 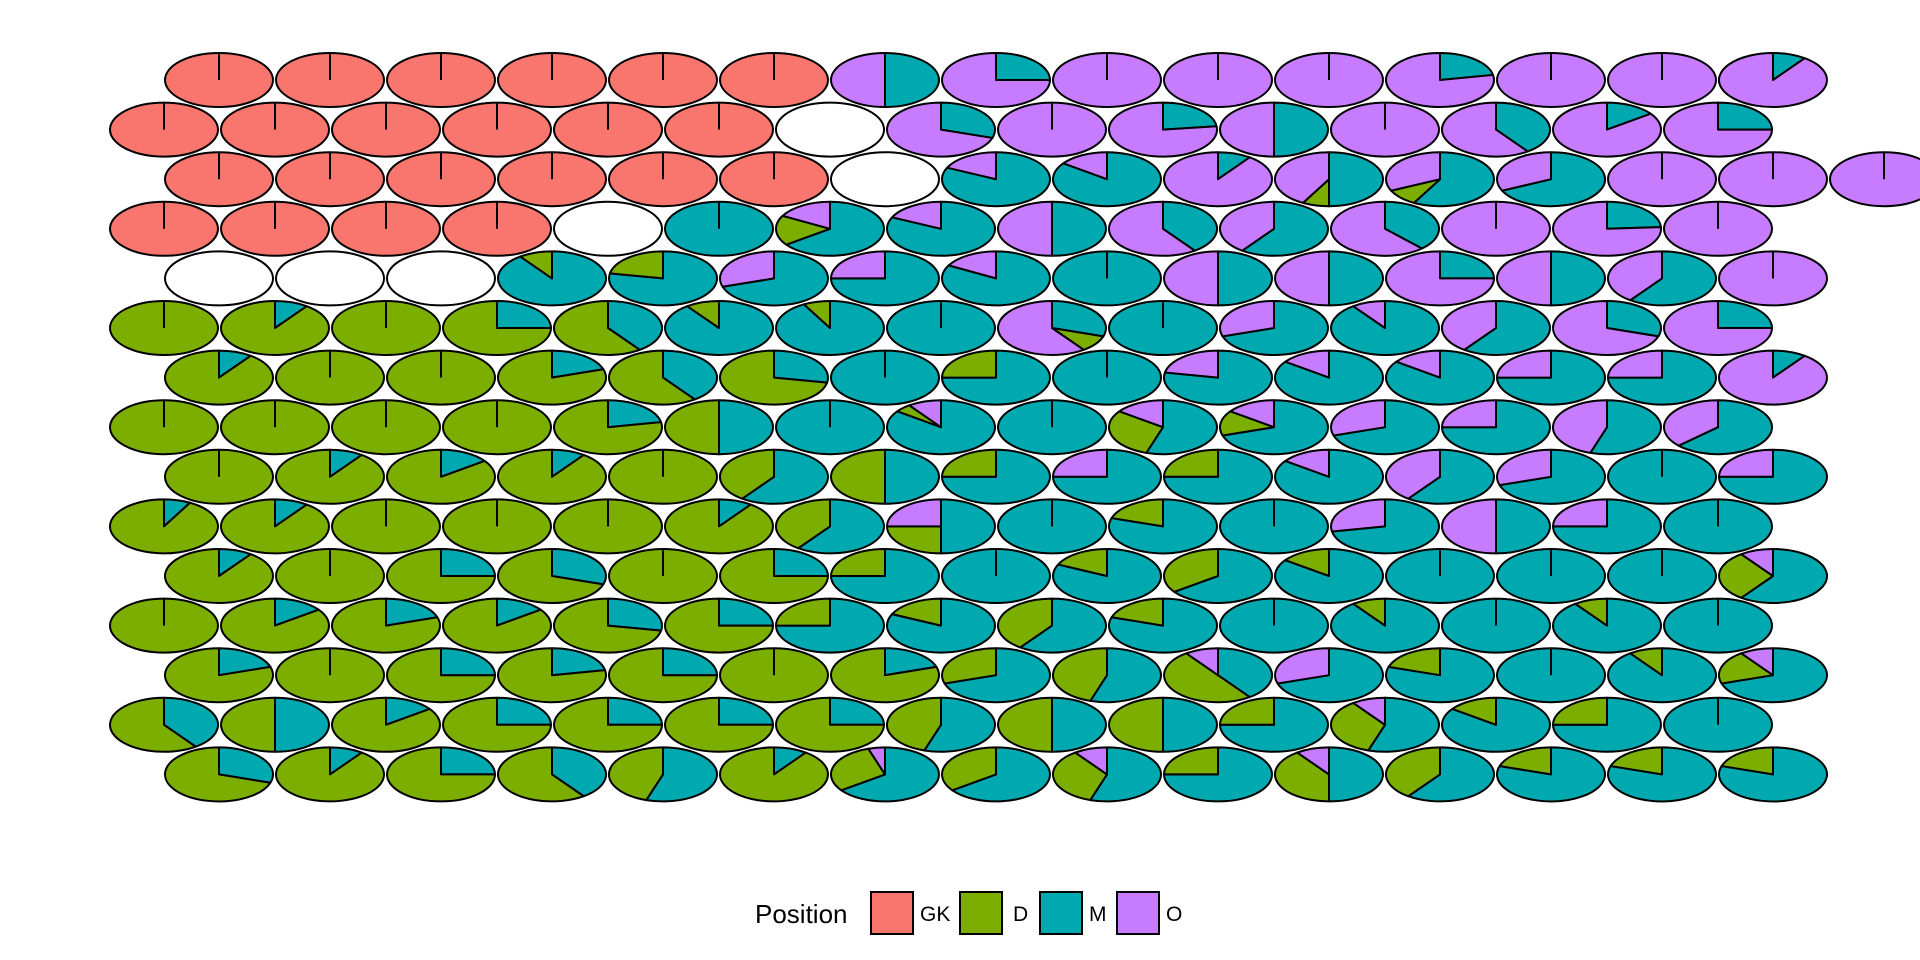 I want to click on legend-key-m, so click(x=1061, y=913).